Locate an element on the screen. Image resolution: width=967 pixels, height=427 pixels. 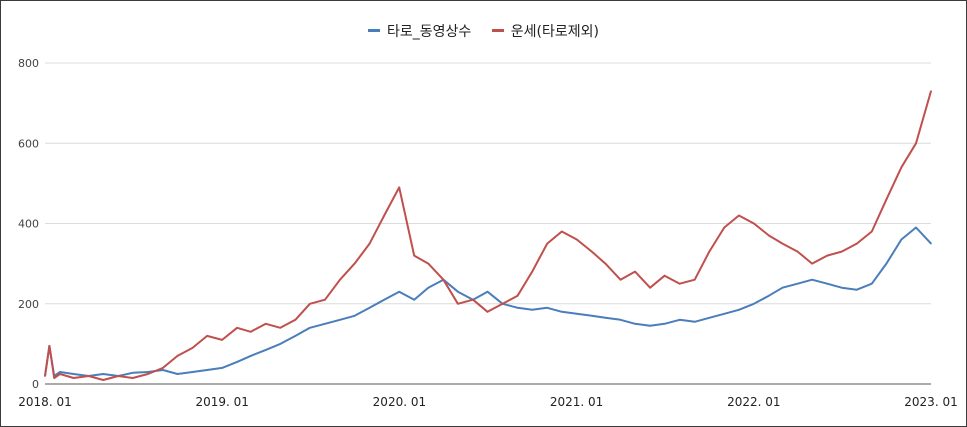
x-tick-label: 2020. 01 is located at coordinates (399, 402).